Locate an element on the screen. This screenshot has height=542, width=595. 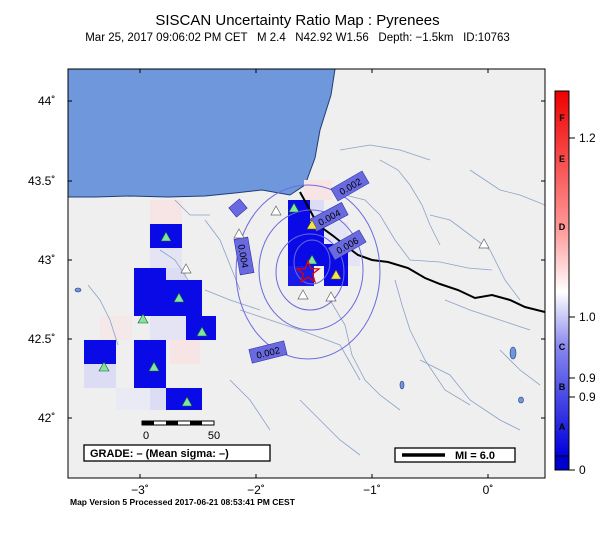
contours is located at coordinates (308, 272).